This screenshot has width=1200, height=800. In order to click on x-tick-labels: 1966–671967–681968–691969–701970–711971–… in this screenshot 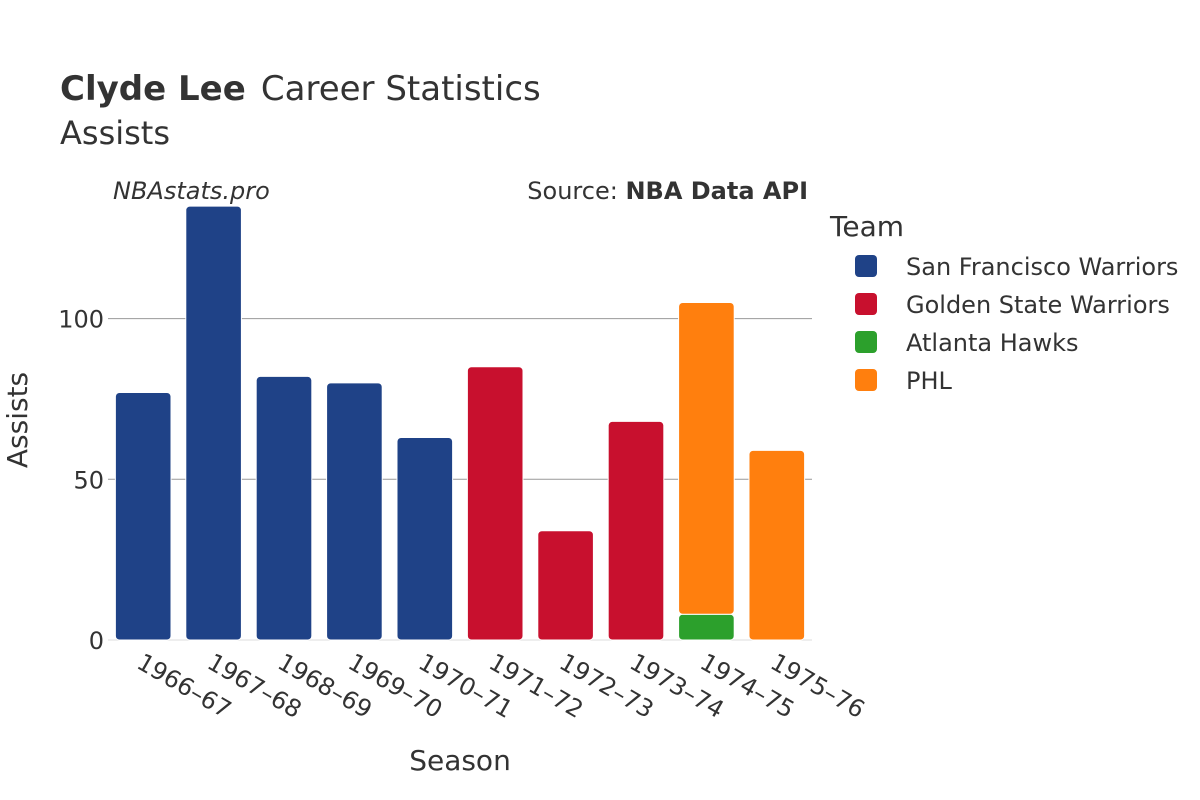, I will do `click(500, 686)`.